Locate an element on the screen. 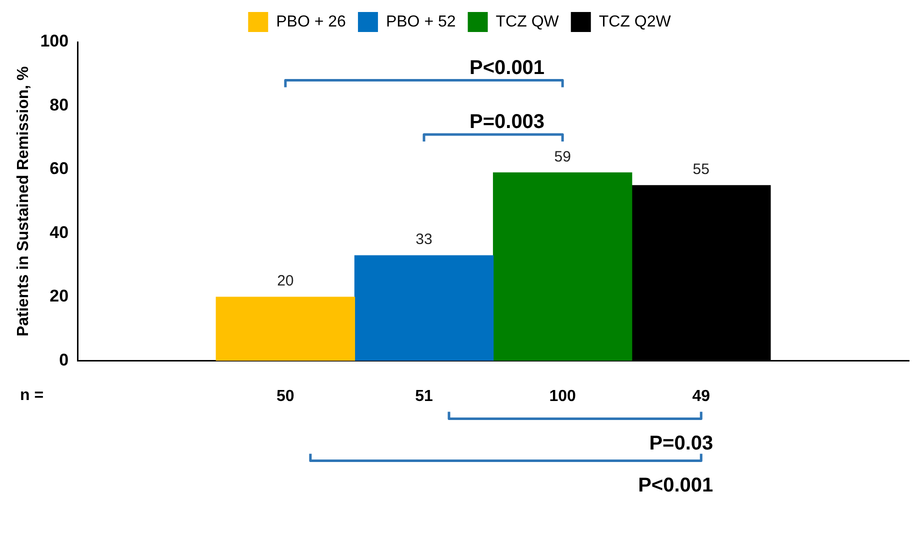  data-label: 20 is located at coordinates (285, 281).